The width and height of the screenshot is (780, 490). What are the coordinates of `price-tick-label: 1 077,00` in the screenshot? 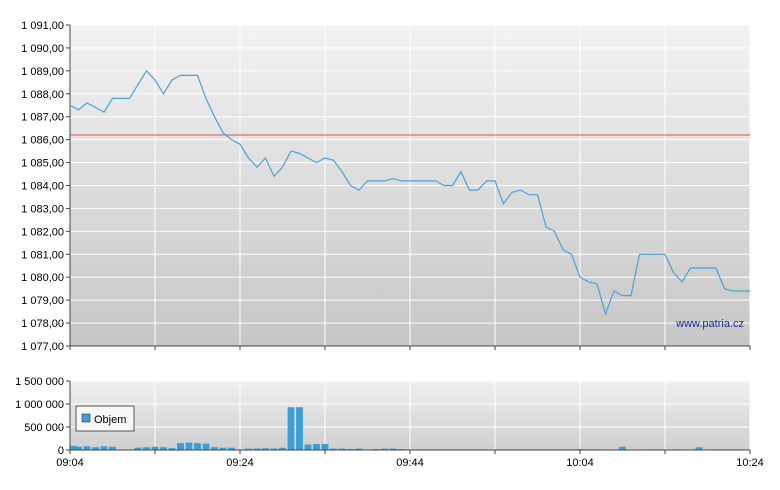 It's located at (42, 347).